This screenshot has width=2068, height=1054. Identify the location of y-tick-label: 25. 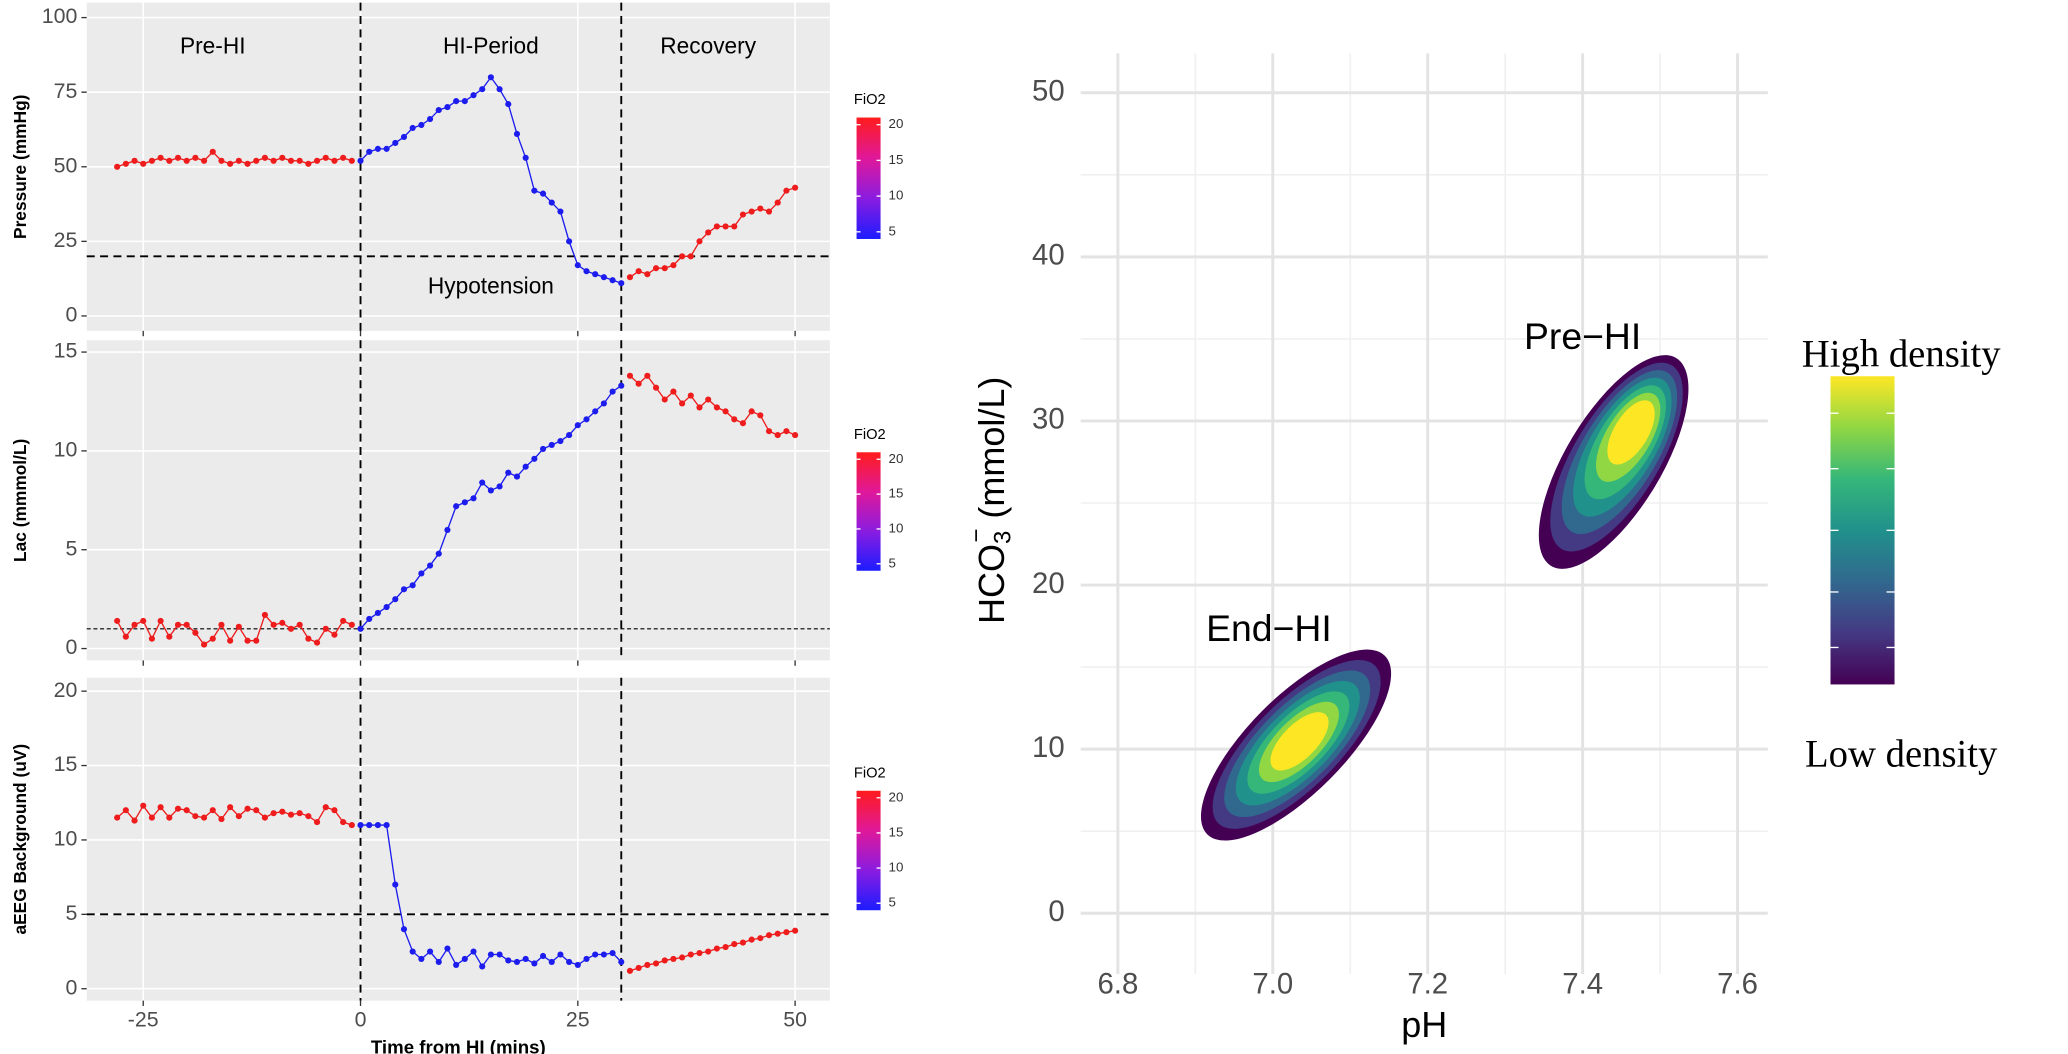
(66, 240).